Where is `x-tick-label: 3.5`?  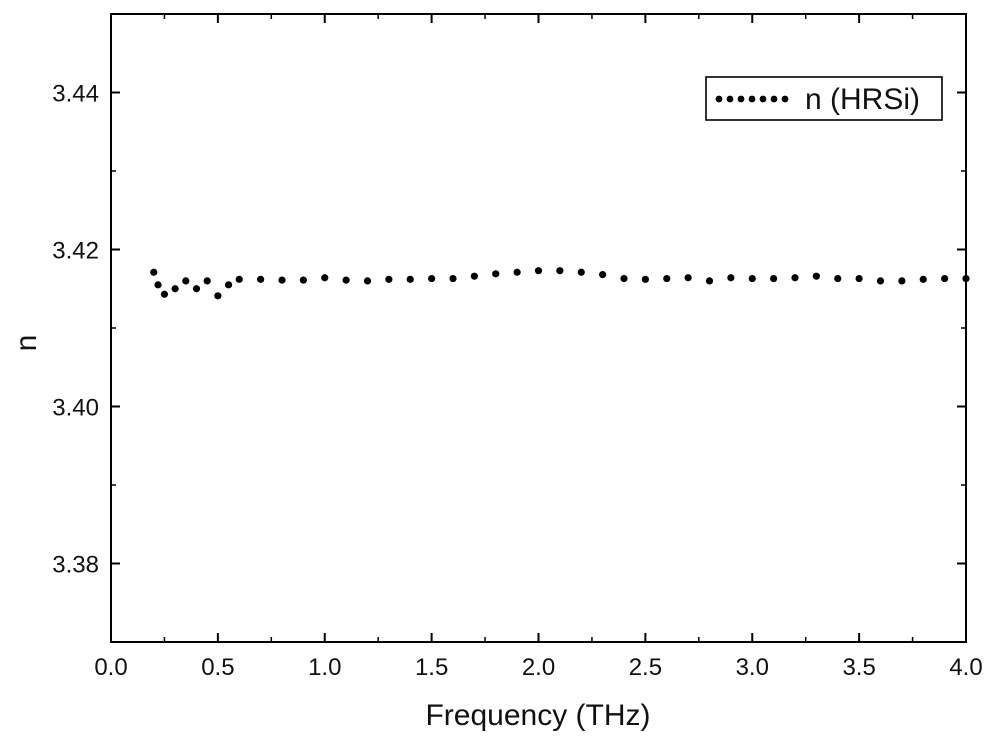 x-tick-label: 3.5 is located at coordinates (858, 667).